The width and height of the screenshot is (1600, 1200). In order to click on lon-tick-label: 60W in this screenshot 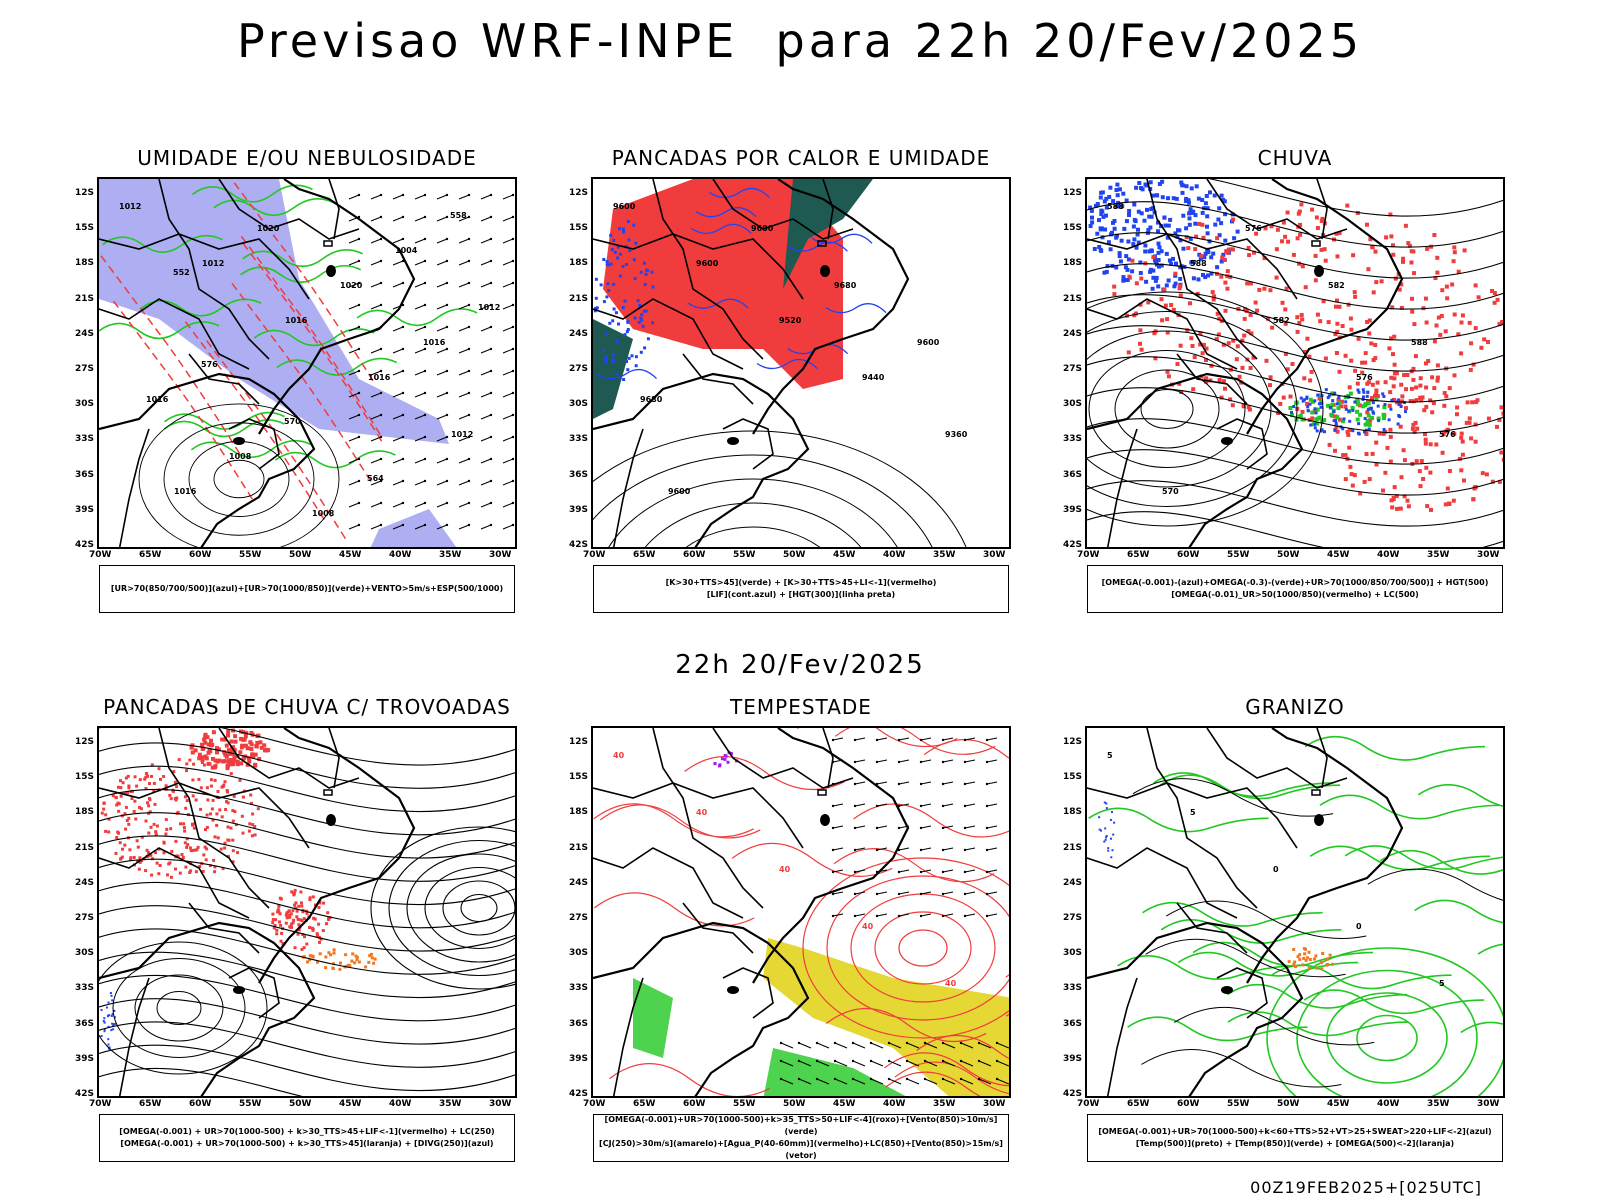, I will do `click(1188, 555)`.